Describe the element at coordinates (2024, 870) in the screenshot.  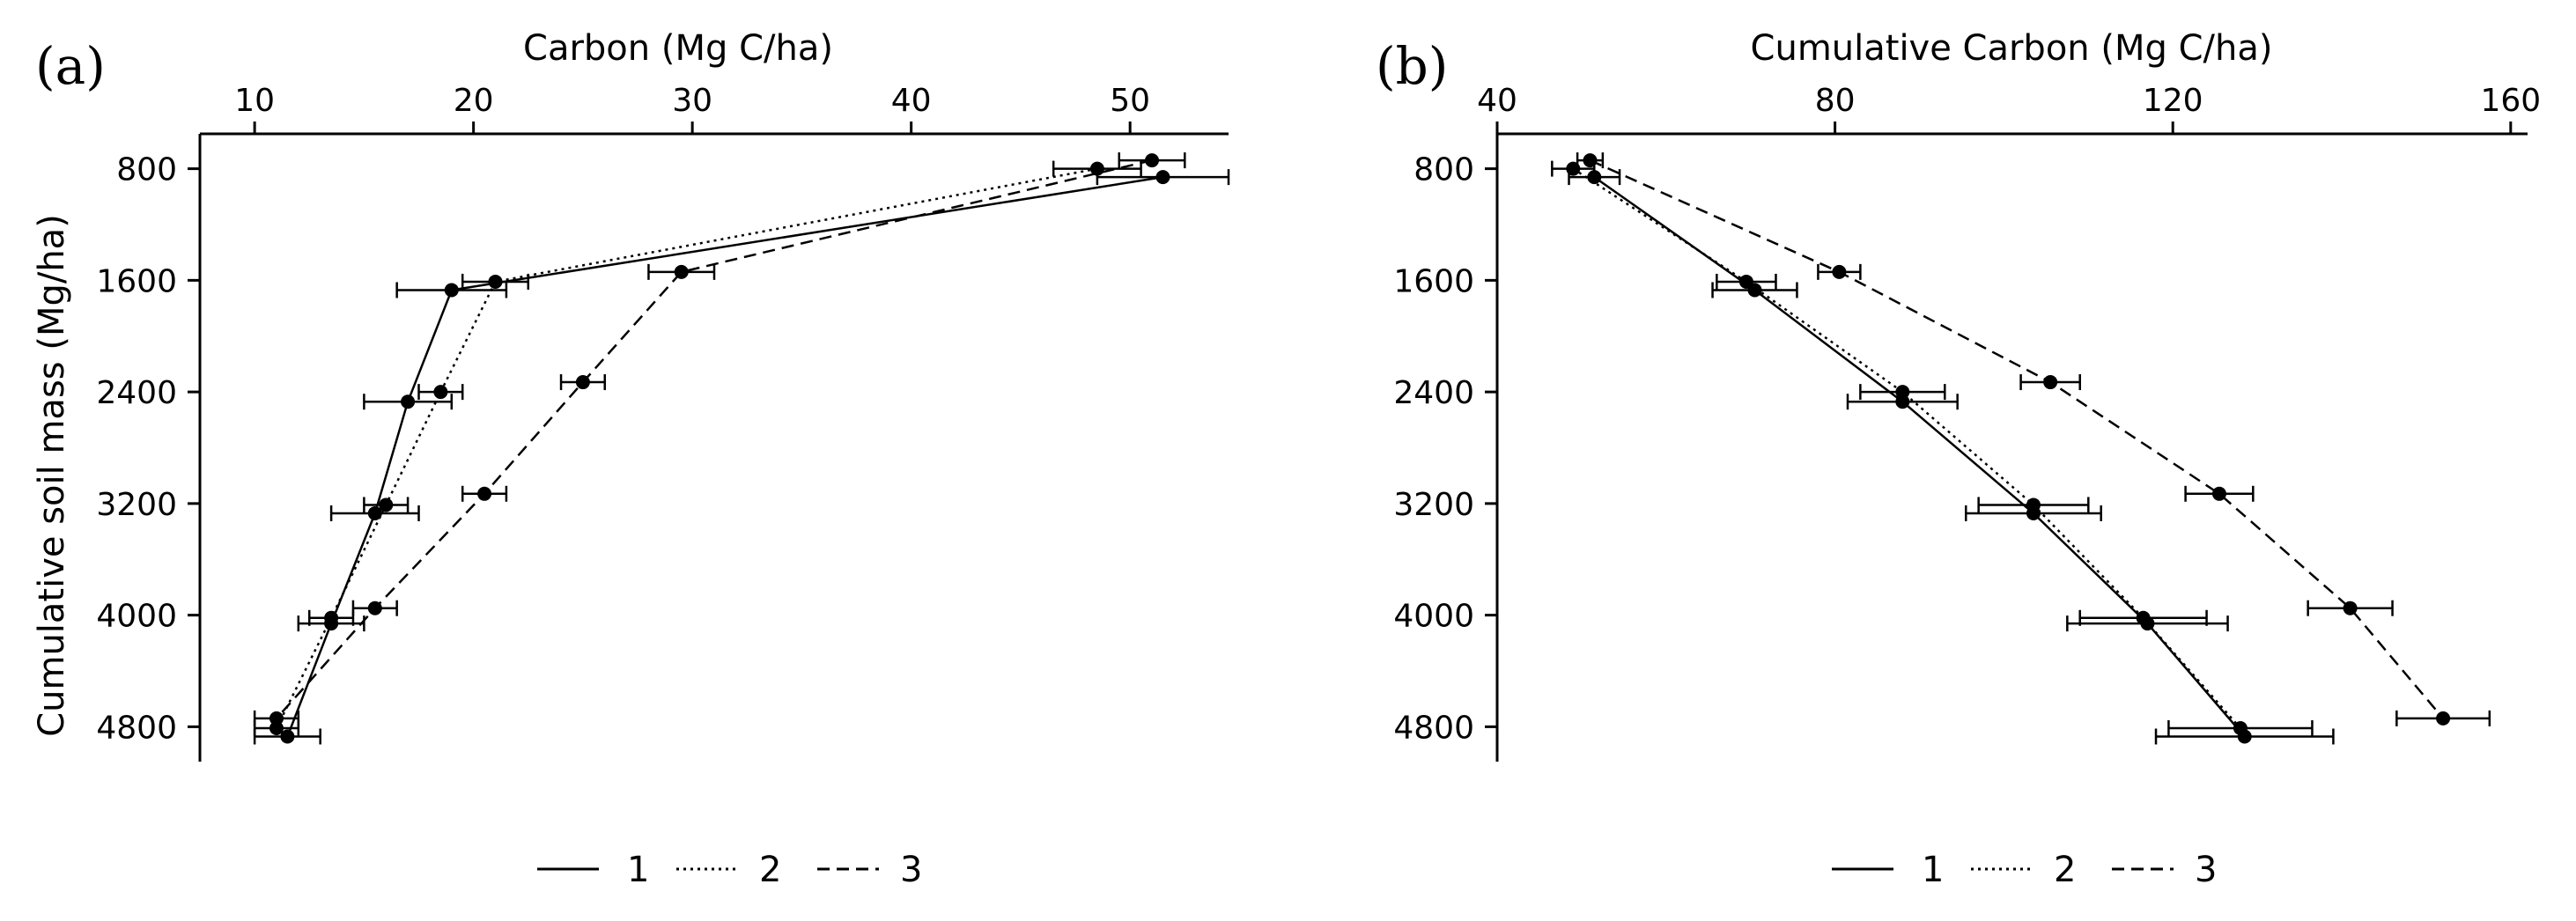
I see `panel-b-legend: 1 2 3` at that location.